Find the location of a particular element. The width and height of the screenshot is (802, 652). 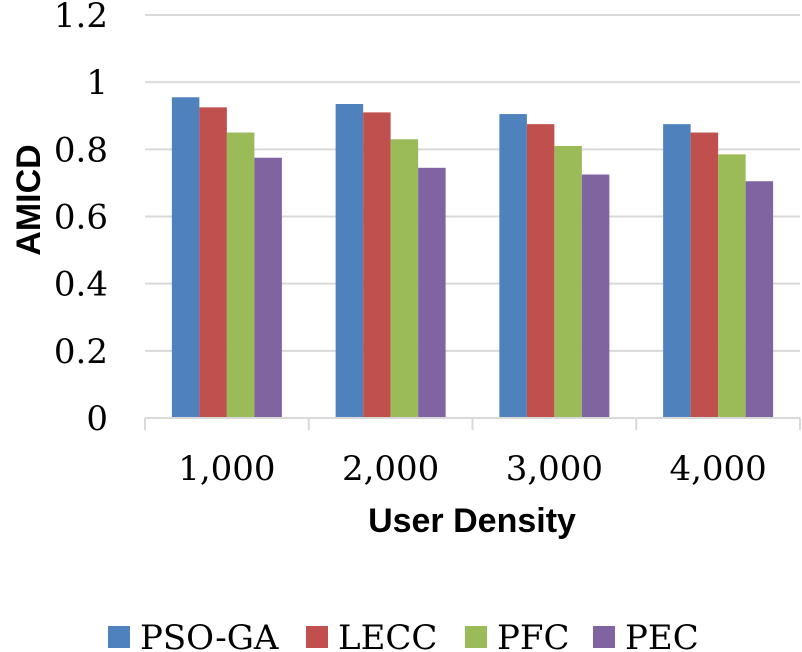

y-axis-title: AMICD is located at coordinates (29, 199).